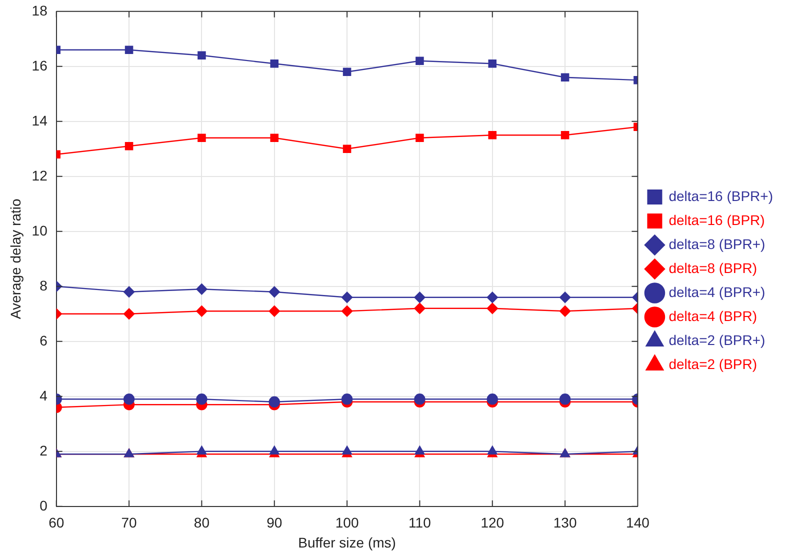  I want to click on x-tick-label: 80, so click(202, 522).